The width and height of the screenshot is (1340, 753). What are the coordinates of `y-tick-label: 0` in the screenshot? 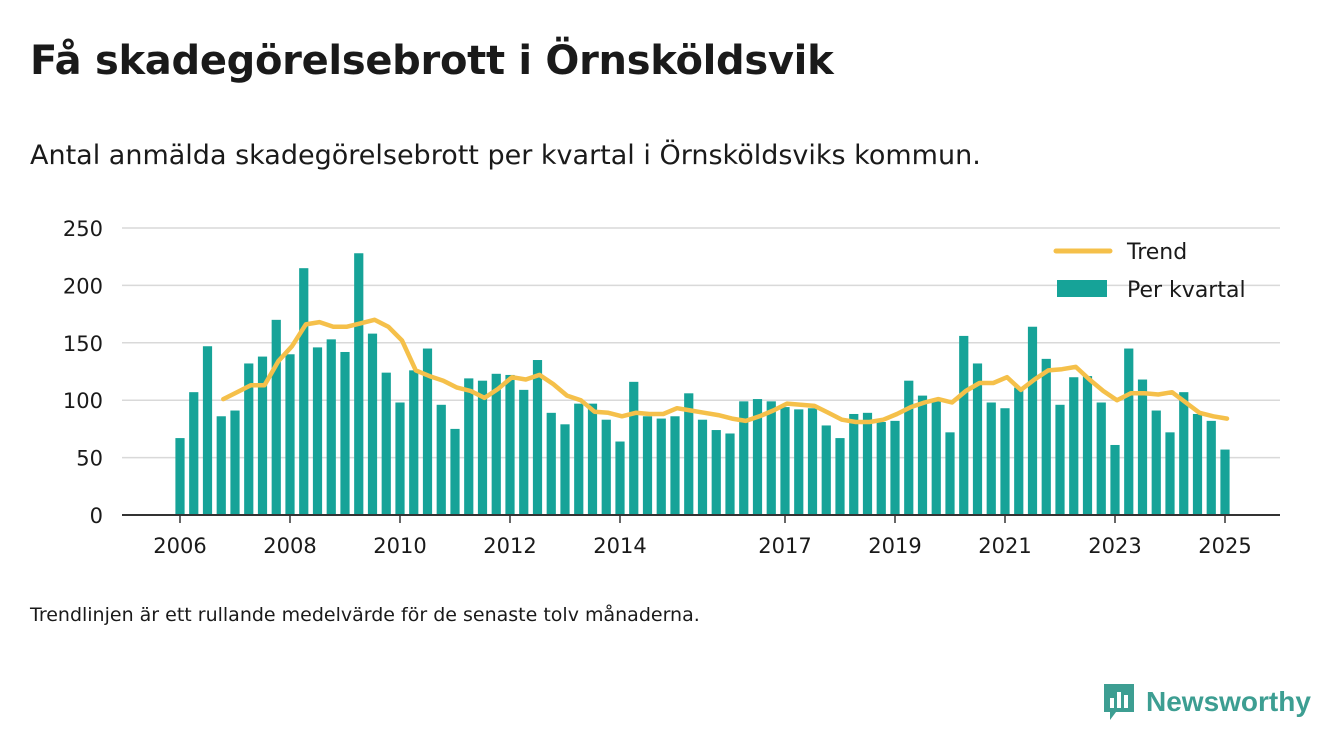 It's located at (96, 516).